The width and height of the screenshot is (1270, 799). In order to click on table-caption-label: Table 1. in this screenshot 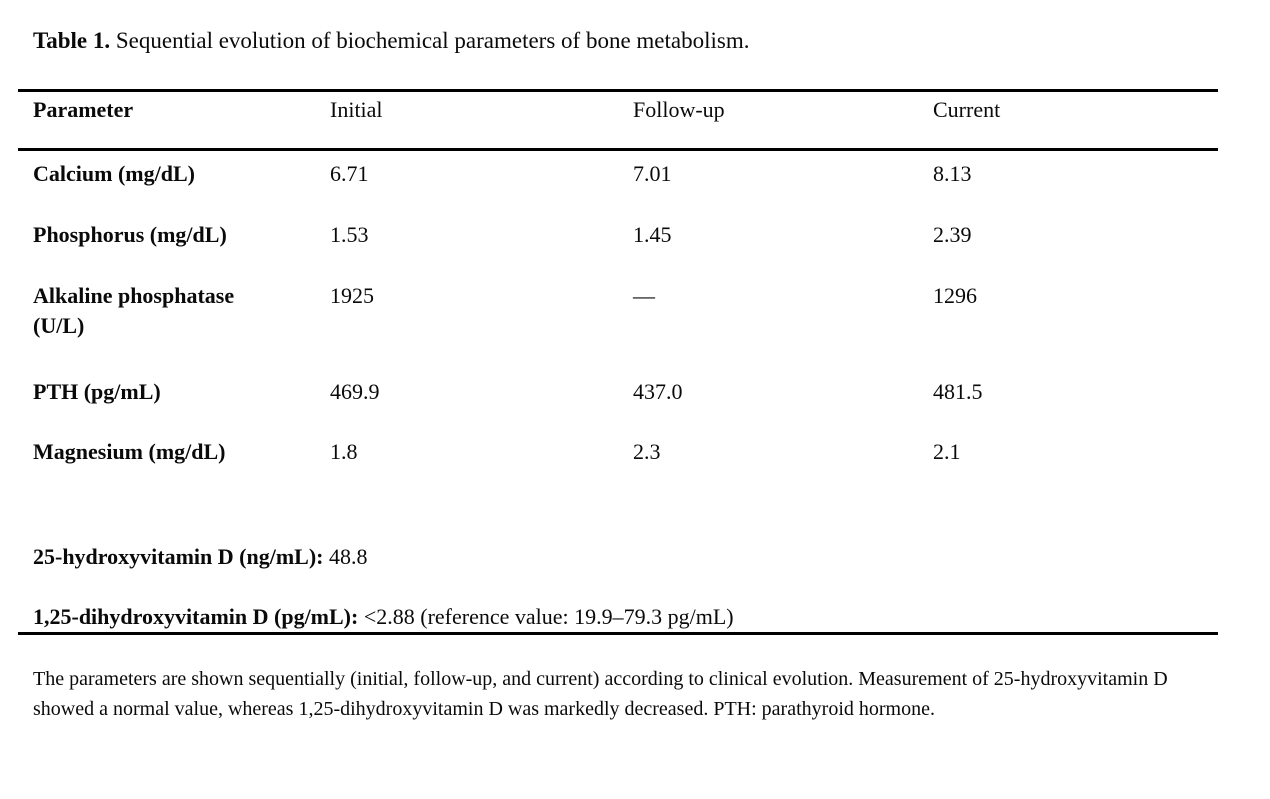, I will do `click(72, 40)`.